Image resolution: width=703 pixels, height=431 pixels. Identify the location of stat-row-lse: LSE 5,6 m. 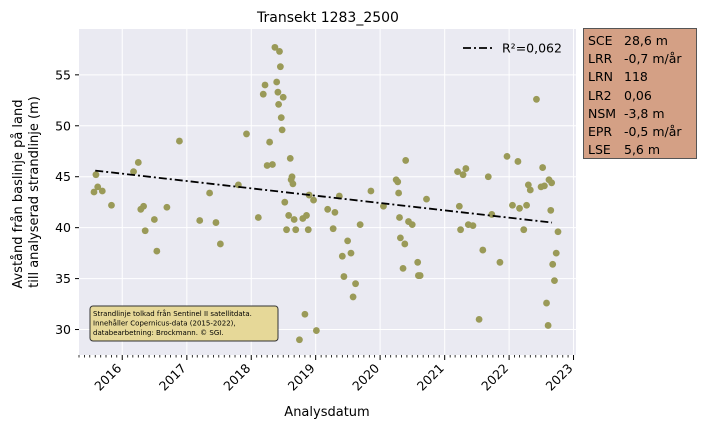
(640, 150).